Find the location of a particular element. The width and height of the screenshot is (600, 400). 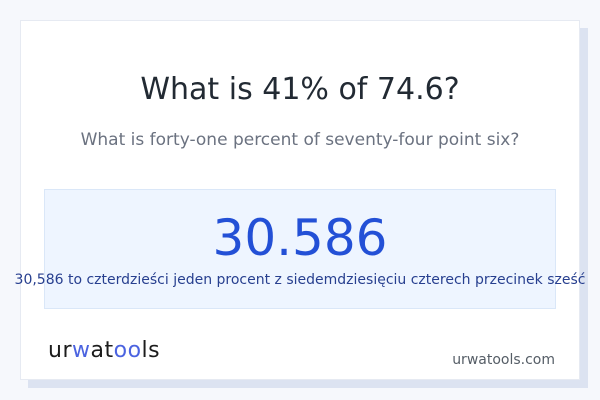

logo-part: w is located at coordinates (81, 350).